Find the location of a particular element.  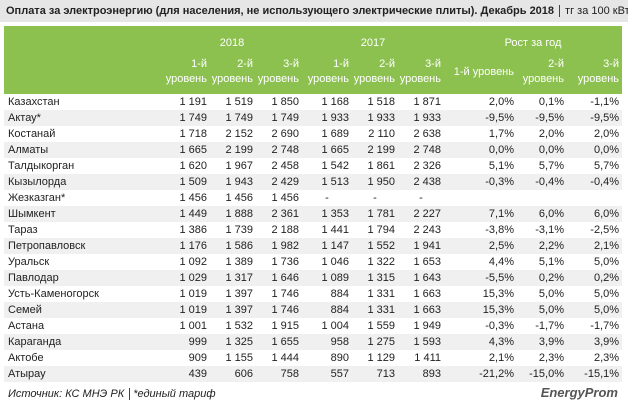

cell: 2,0% is located at coordinates (501, 102).